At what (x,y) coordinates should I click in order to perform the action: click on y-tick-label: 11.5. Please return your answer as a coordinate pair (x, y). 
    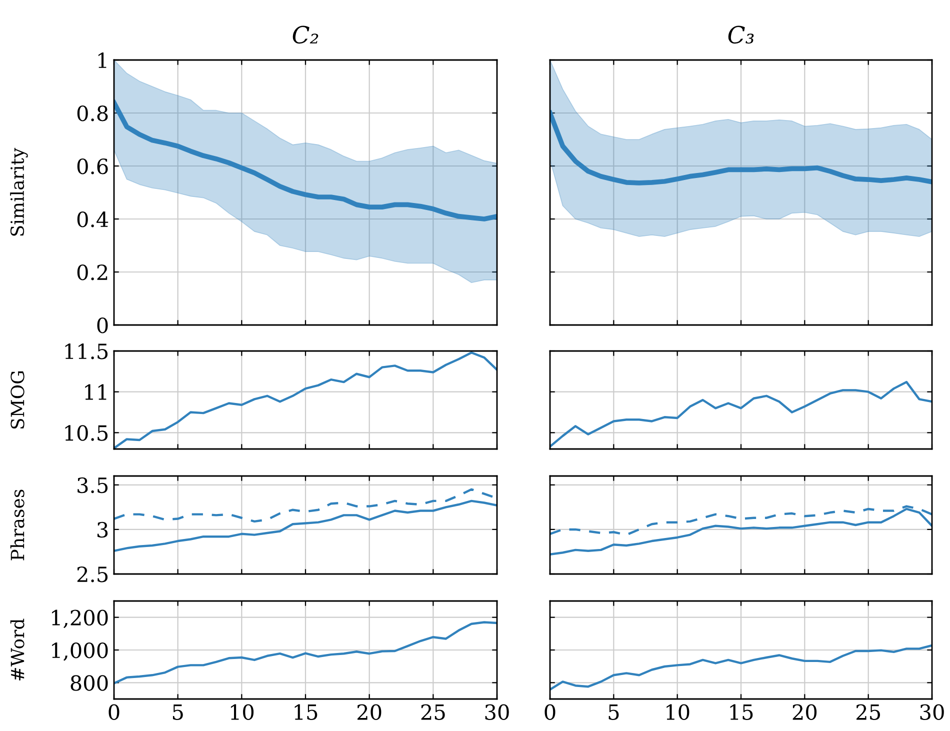
    Looking at the image, I should click on (86, 351).